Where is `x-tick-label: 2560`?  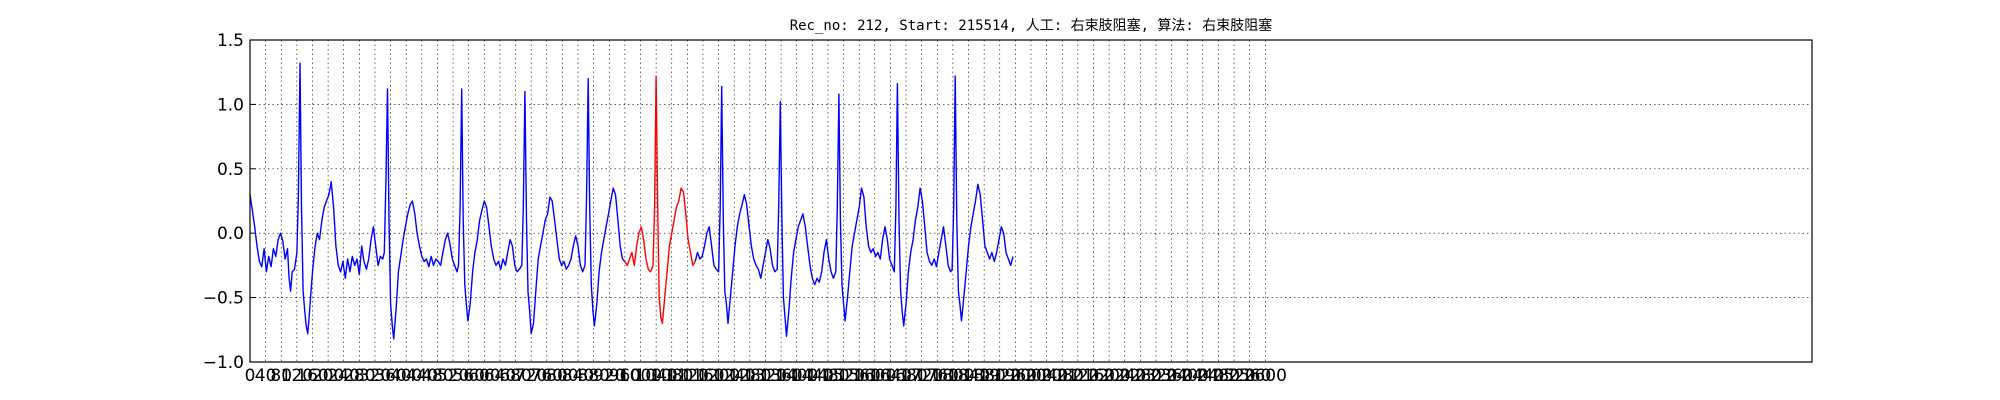 x-tick-label: 2560 is located at coordinates (1249, 376).